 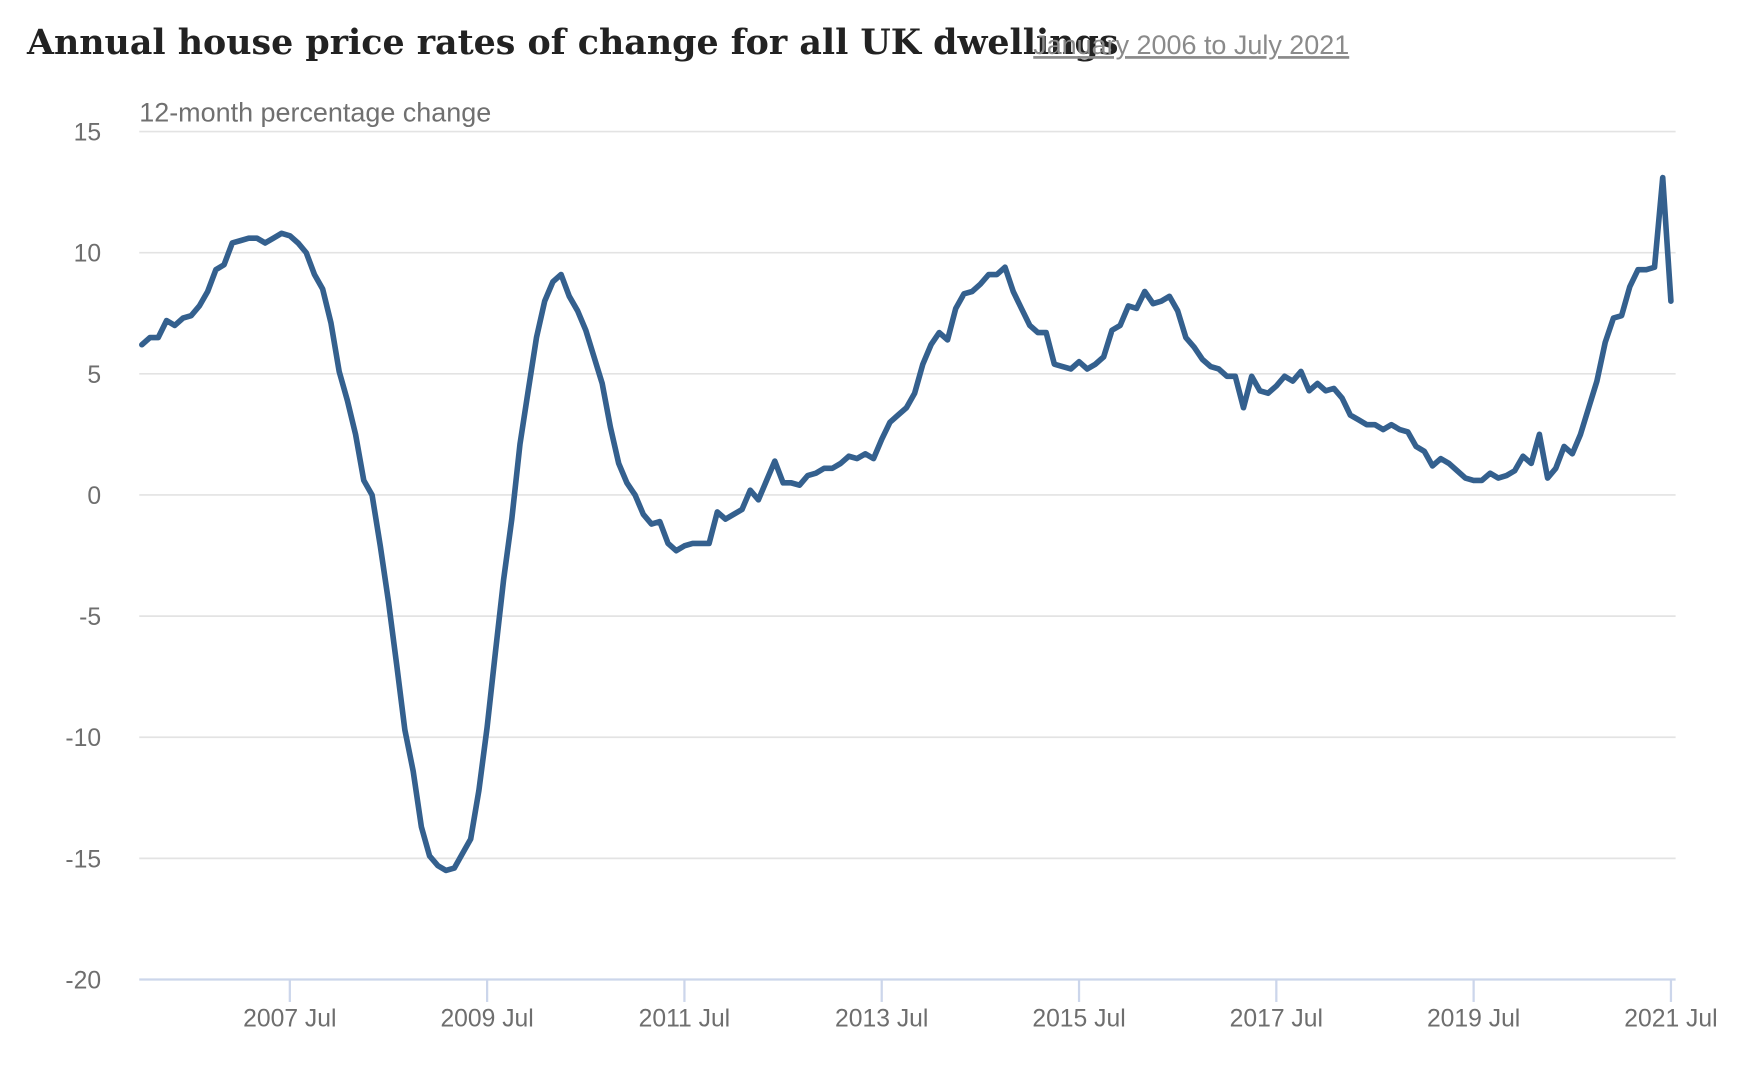 I want to click on x-tick-label: 2015 Jul, so click(x=1078, y=1019).